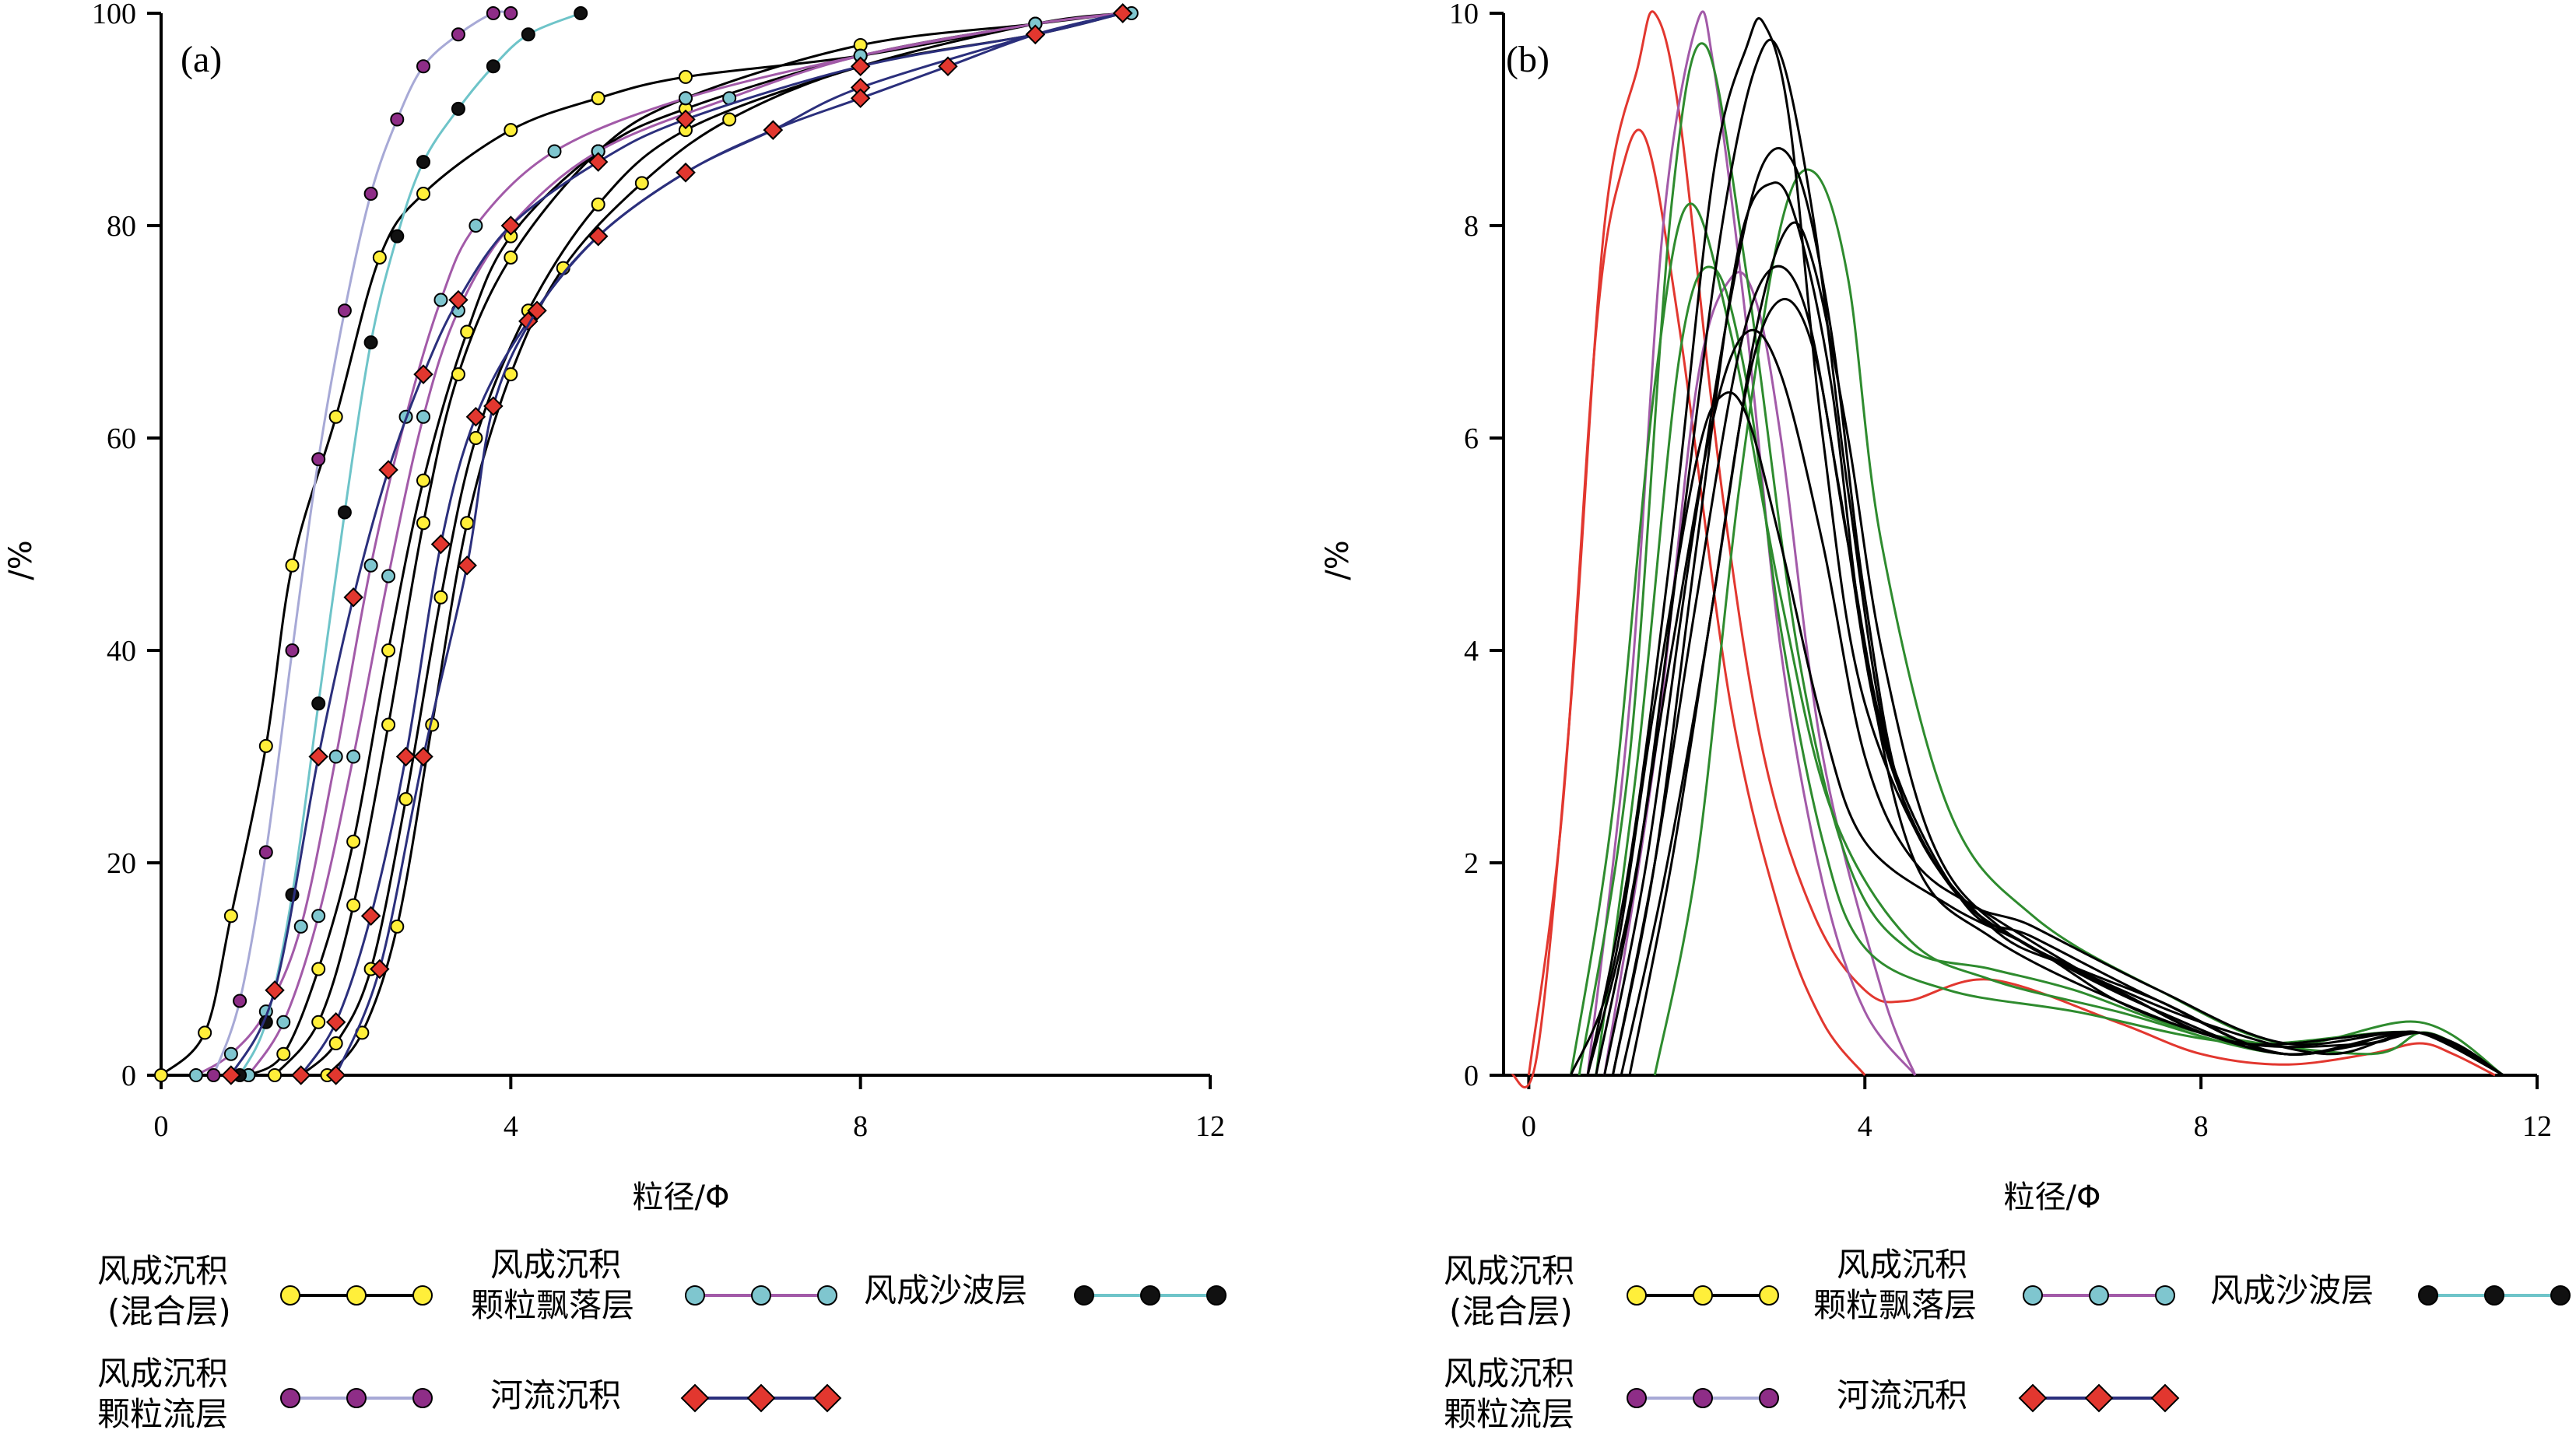  What do you see at coordinates (114, 15) in the screenshot?
I see `panel-a-y-tick-label: 100` at bounding box center [114, 15].